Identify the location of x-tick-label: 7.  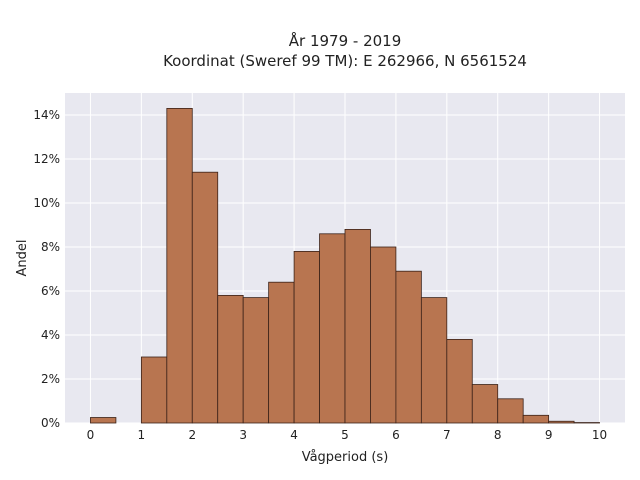
(447, 435).